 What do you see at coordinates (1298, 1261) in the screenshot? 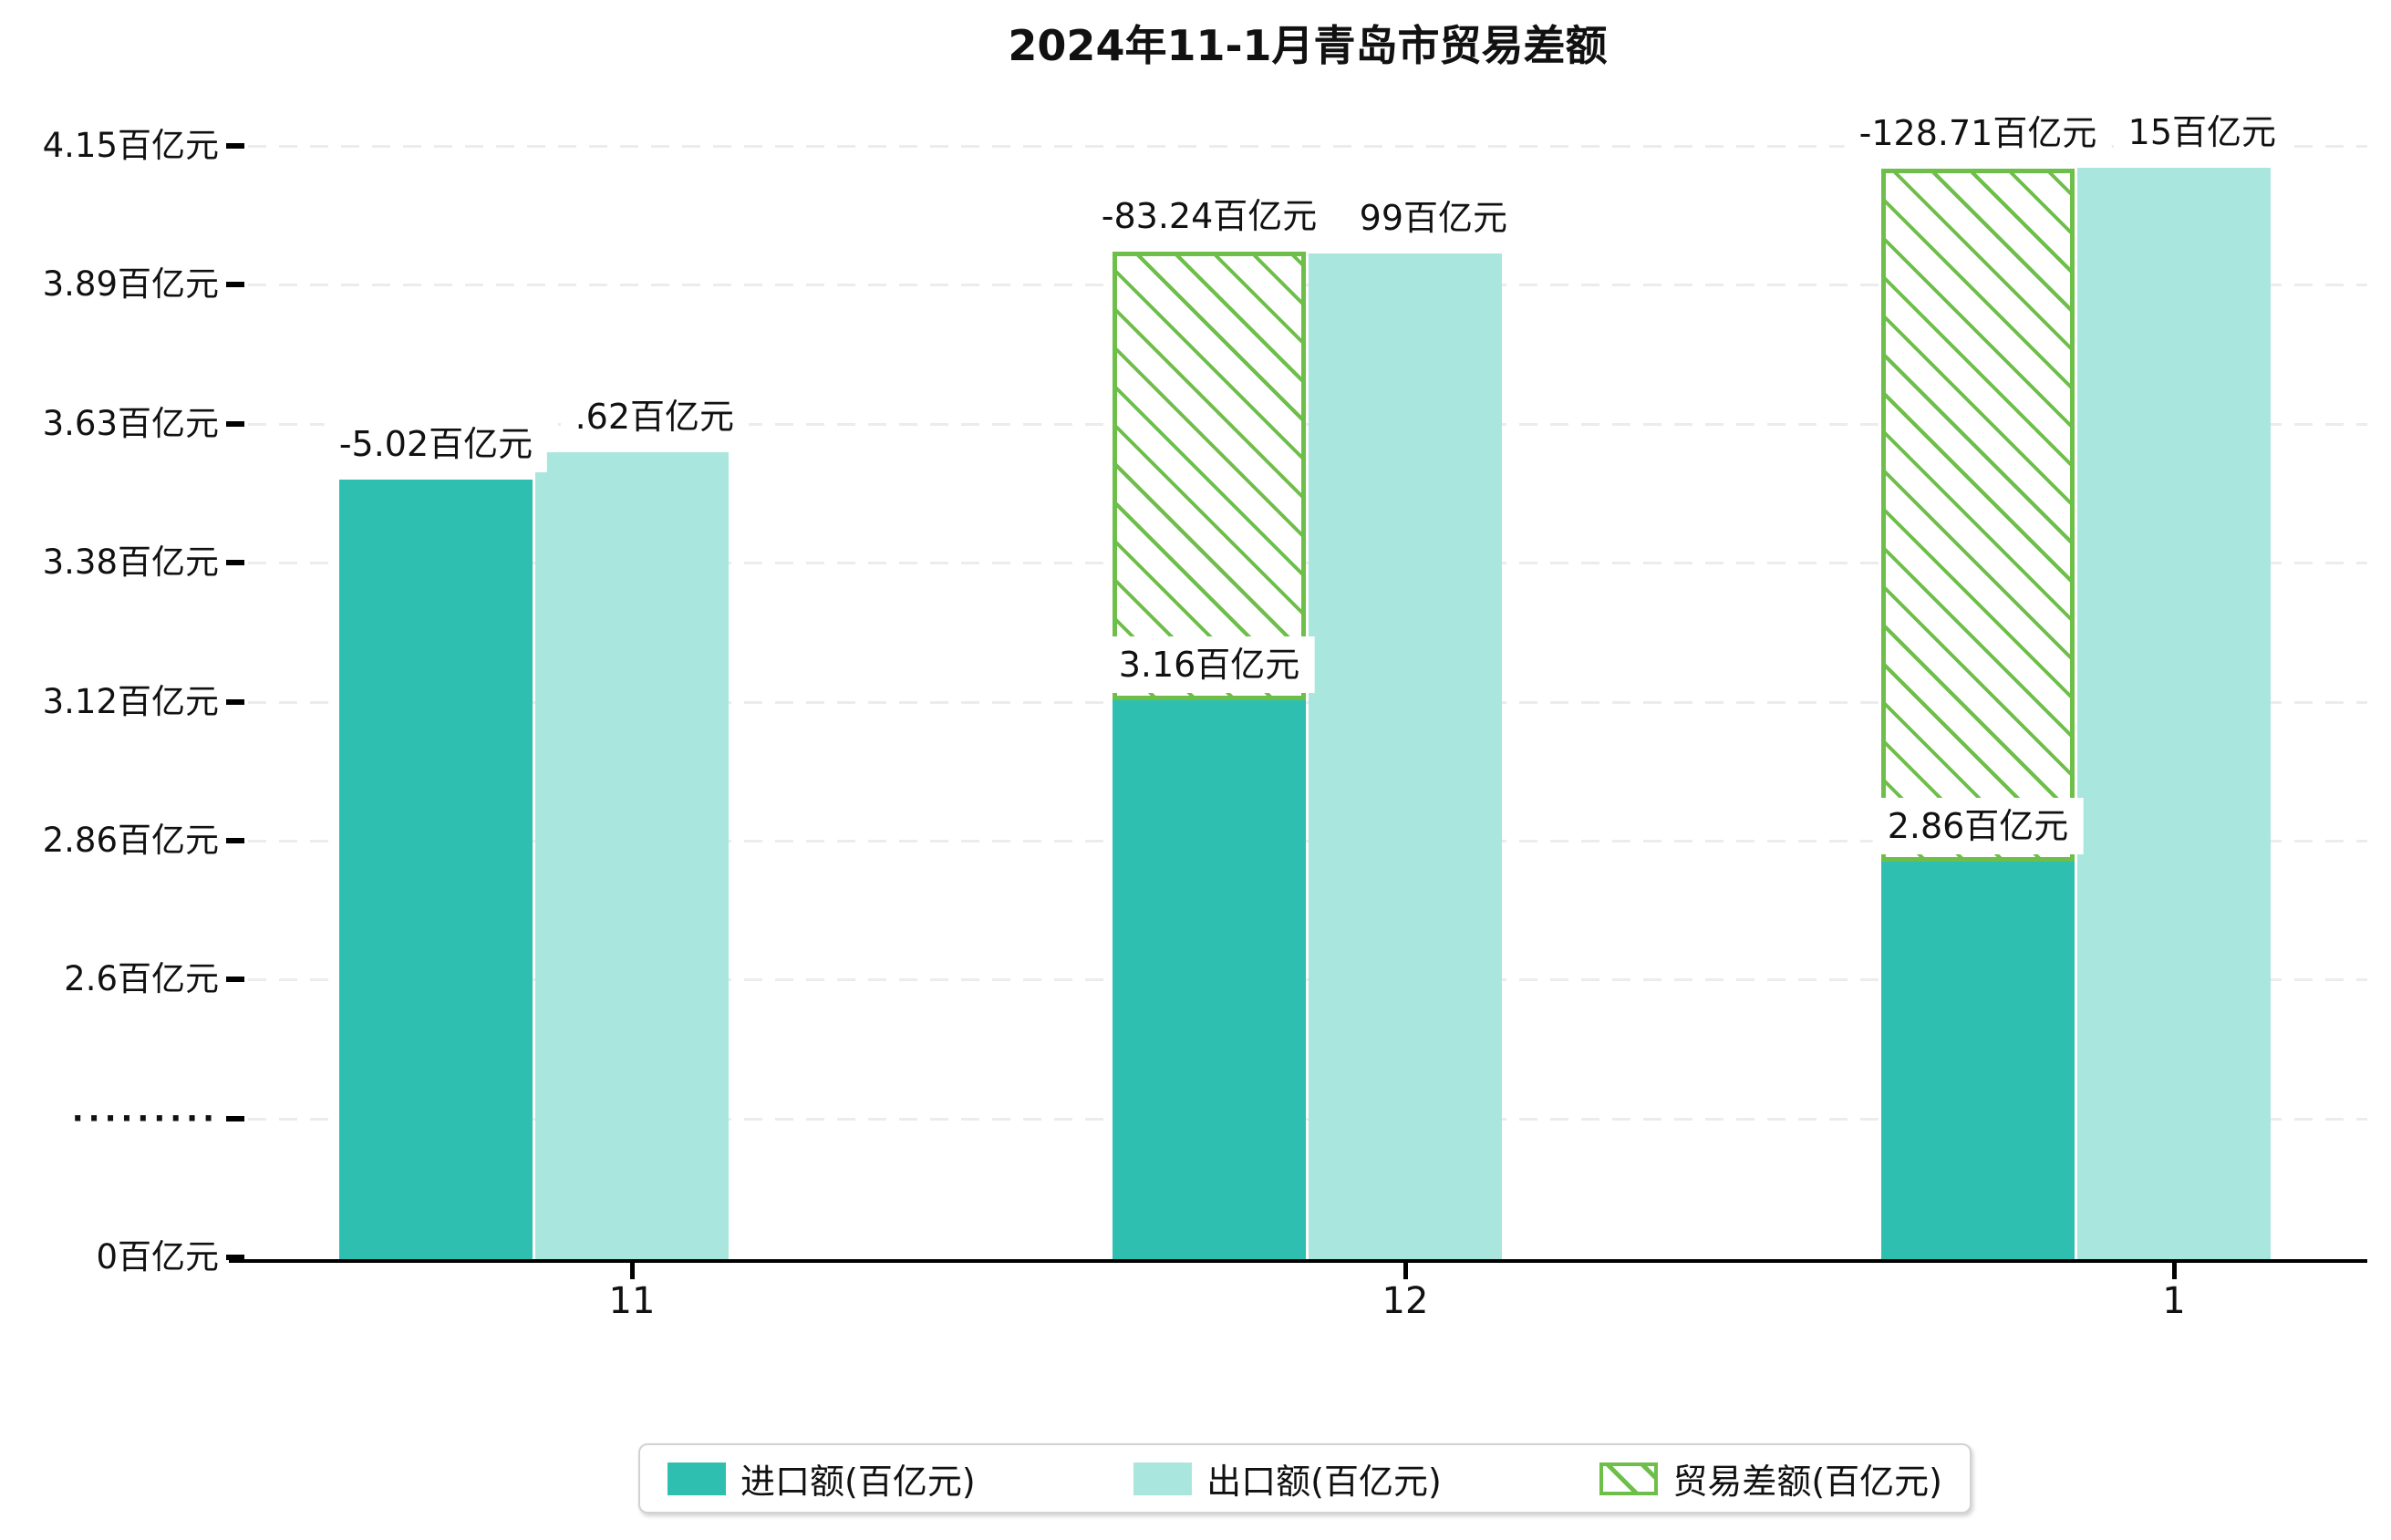
I see `x-axis-line` at bounding box center [1298, 1261].